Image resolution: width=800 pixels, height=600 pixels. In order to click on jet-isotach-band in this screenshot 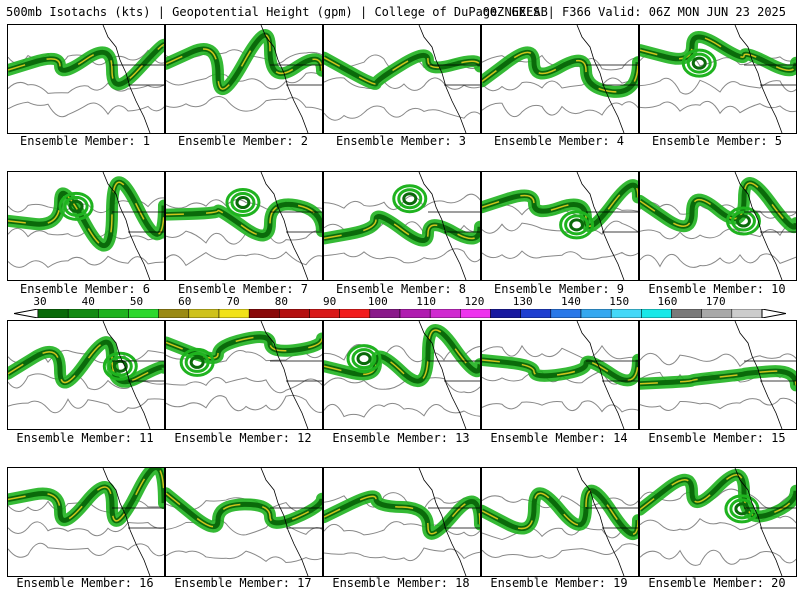, I will do `click(244, 220)`.